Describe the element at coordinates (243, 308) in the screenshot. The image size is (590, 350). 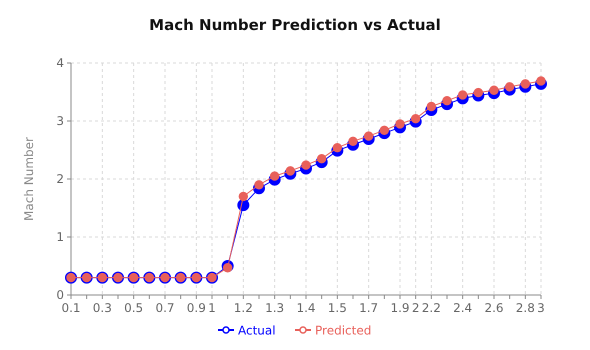
I see `x-tick-label: 1.2` at that location.